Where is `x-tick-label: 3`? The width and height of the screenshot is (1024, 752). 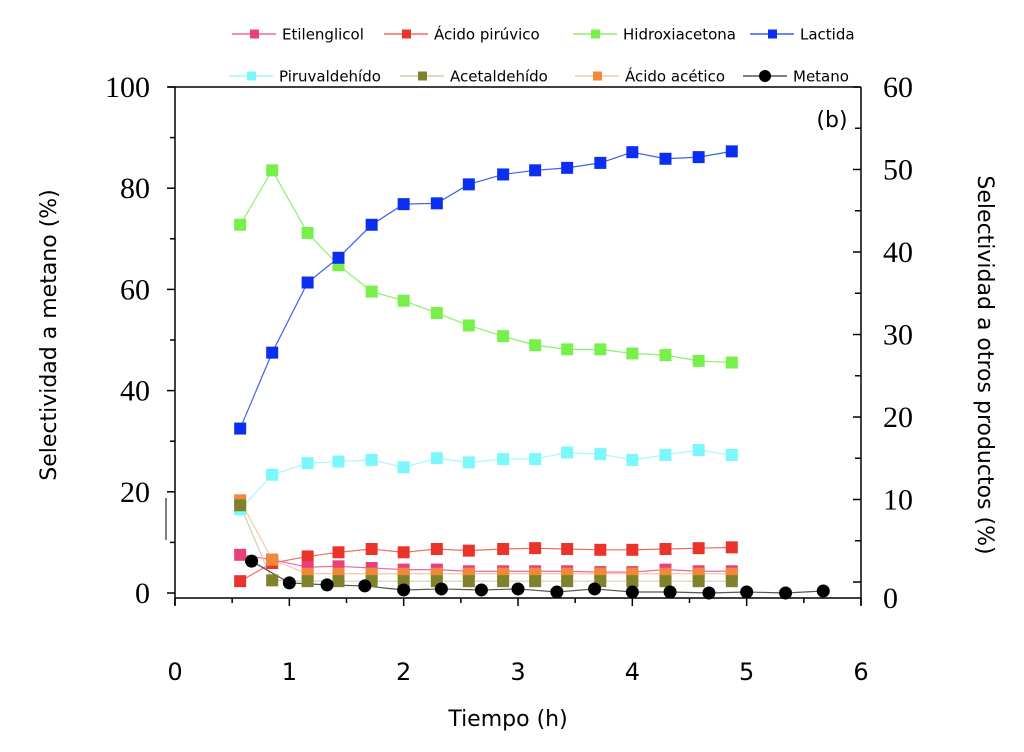 x-tick-label: 3 is located at coordinates (517, 672).